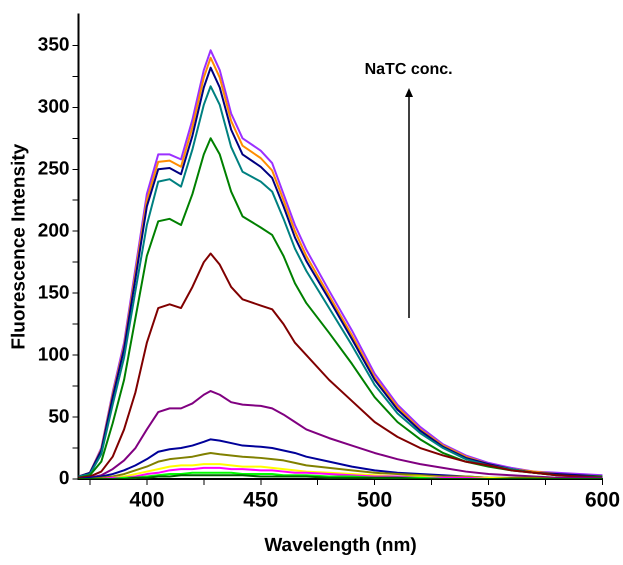 The height and width of the screenshot is (565, 623). I want to click on y-tick-label: 250, so click(54, 169).